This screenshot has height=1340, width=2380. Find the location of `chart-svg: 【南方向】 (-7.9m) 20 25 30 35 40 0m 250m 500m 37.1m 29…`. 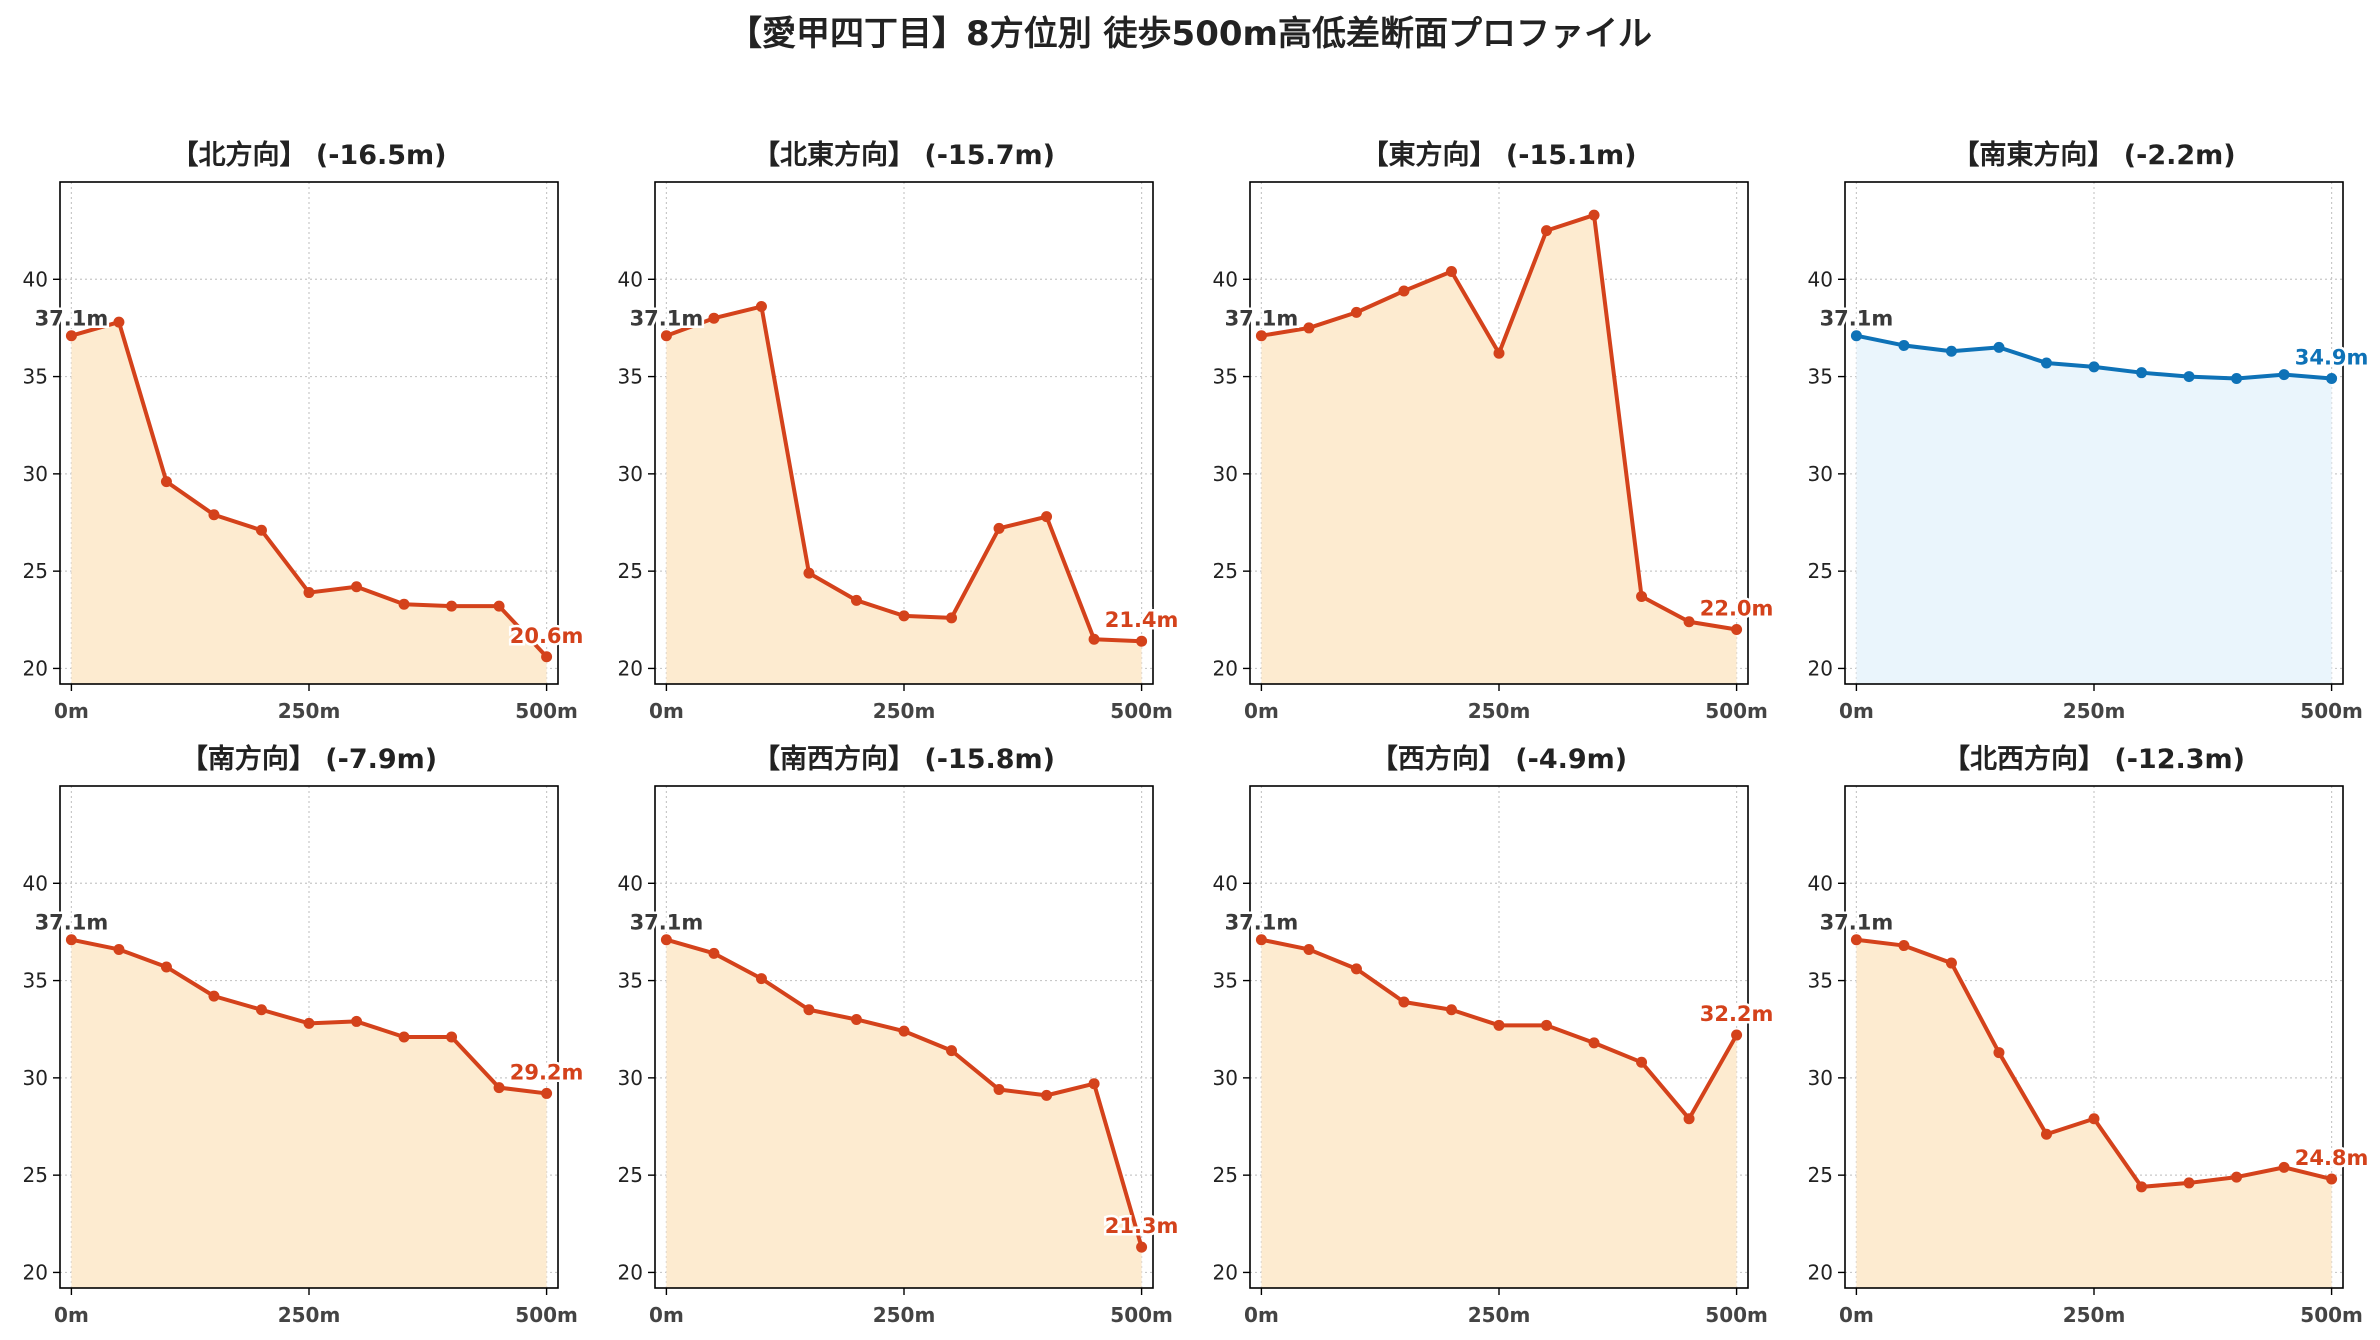

chart-svg: 【南方向】 (-7.9m) 20 25 30 35 40 0m 250m 500m 37.1m 29… is located at coordinates (304, 1035).